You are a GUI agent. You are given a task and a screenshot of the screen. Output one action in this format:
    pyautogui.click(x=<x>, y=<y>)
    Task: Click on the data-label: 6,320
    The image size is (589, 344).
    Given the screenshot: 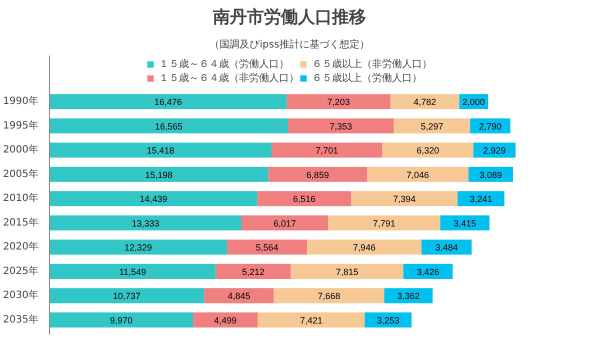 What is the action you would take?
    pyautogui.click(x=428, y=151)
    